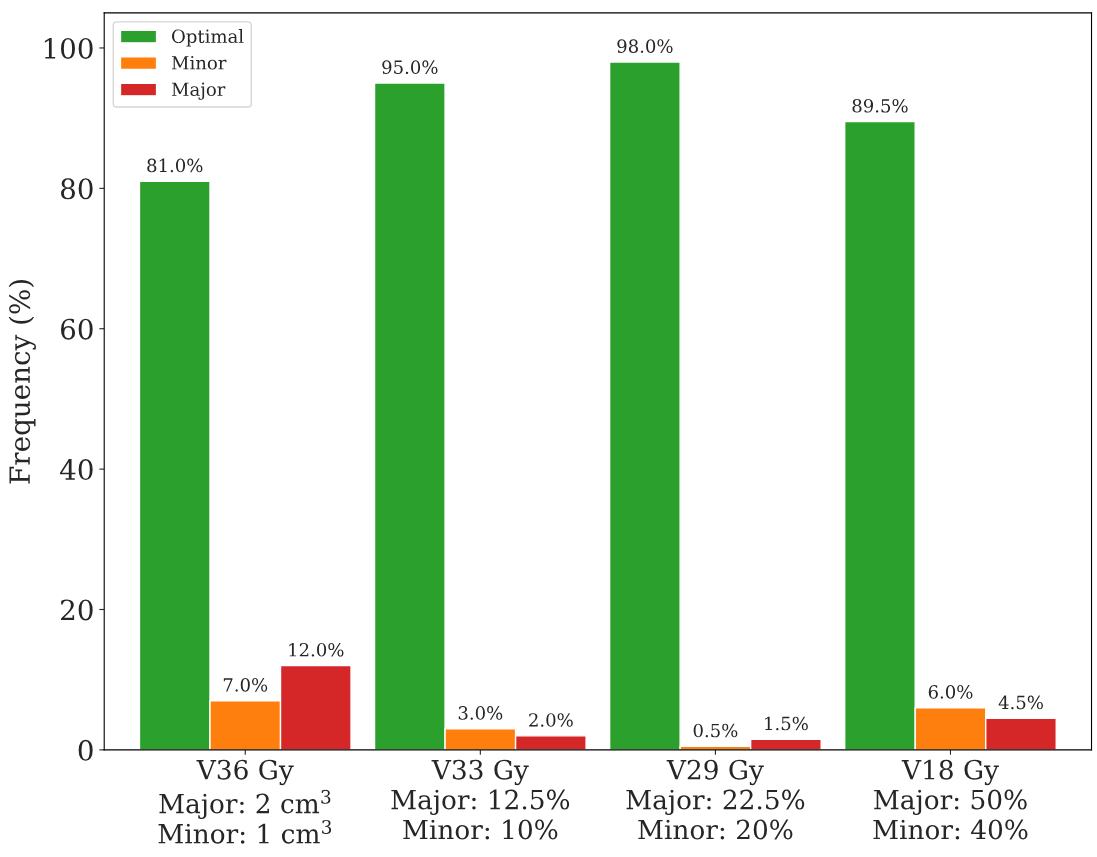 The height and width of the screenshot is (857, 1097). I want to click on y-tick-label: 20, so click(77, 610).